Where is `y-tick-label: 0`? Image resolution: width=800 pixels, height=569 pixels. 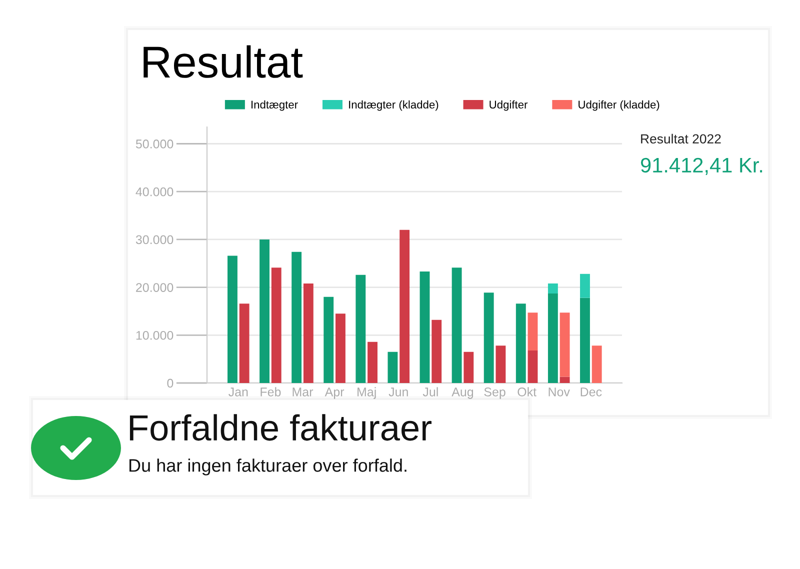 y-tick-label: 0 is located at coordinates (170, 383).